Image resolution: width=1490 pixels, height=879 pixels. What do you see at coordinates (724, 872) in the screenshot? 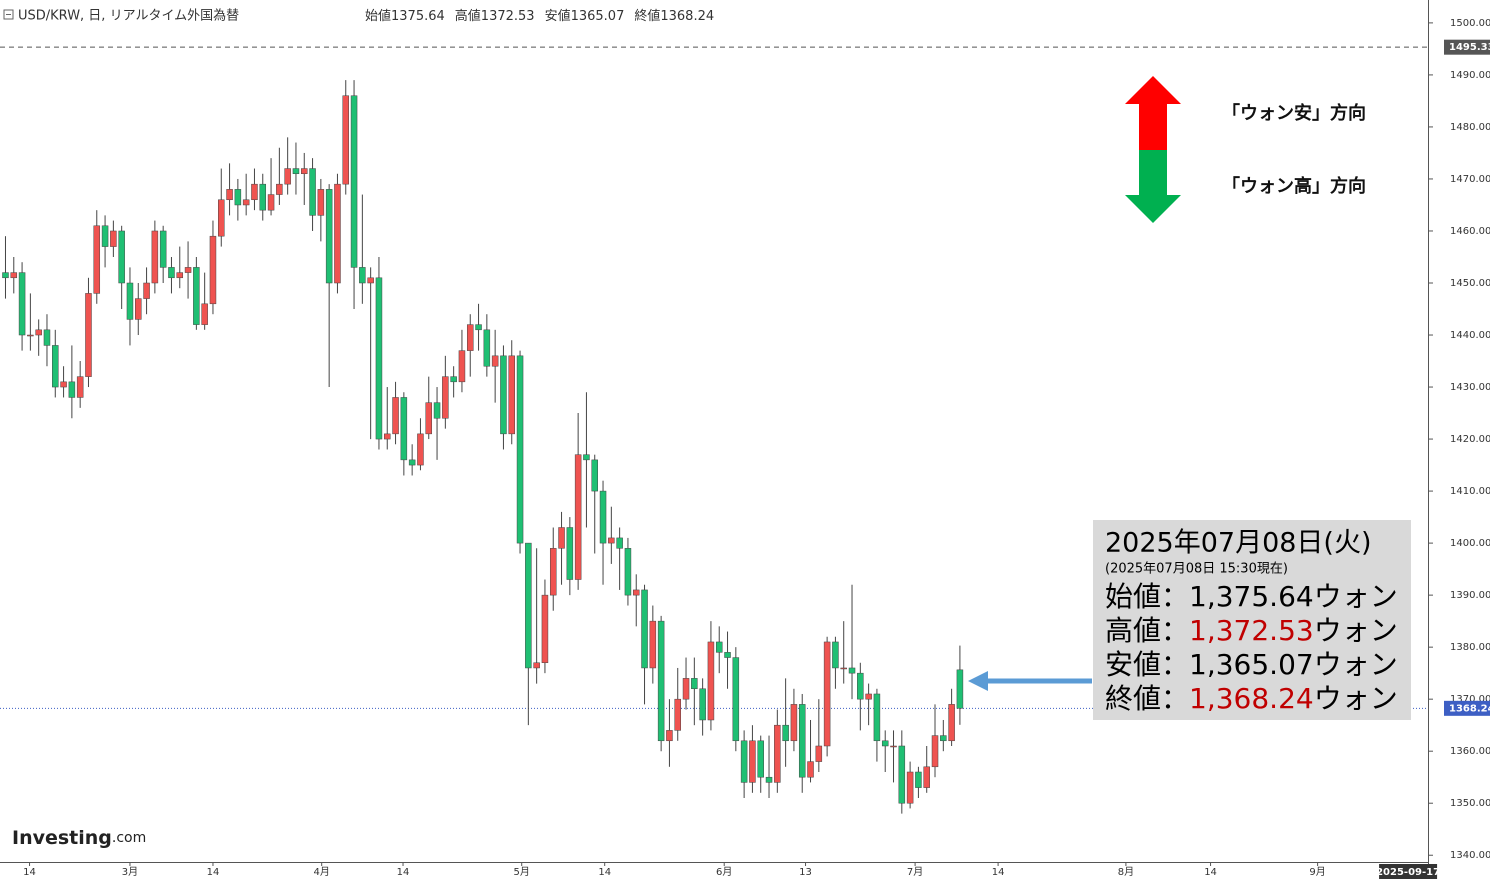
I see `x-tick-label: 6月` at bounding box center [724, 872].